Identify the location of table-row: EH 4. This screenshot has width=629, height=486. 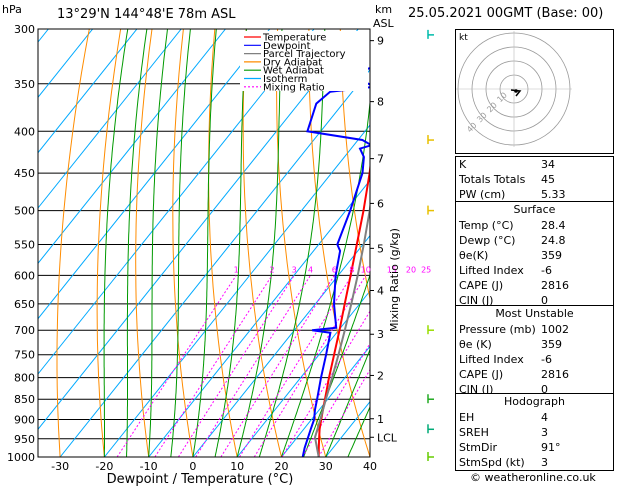
(534, 417).